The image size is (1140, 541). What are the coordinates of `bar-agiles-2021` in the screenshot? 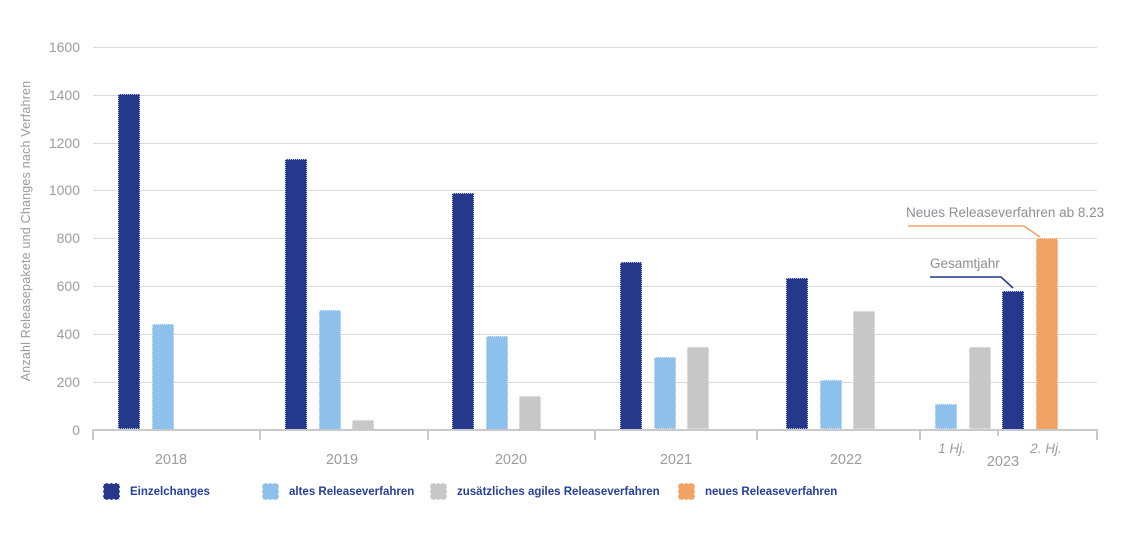 It's located at (698, 388).